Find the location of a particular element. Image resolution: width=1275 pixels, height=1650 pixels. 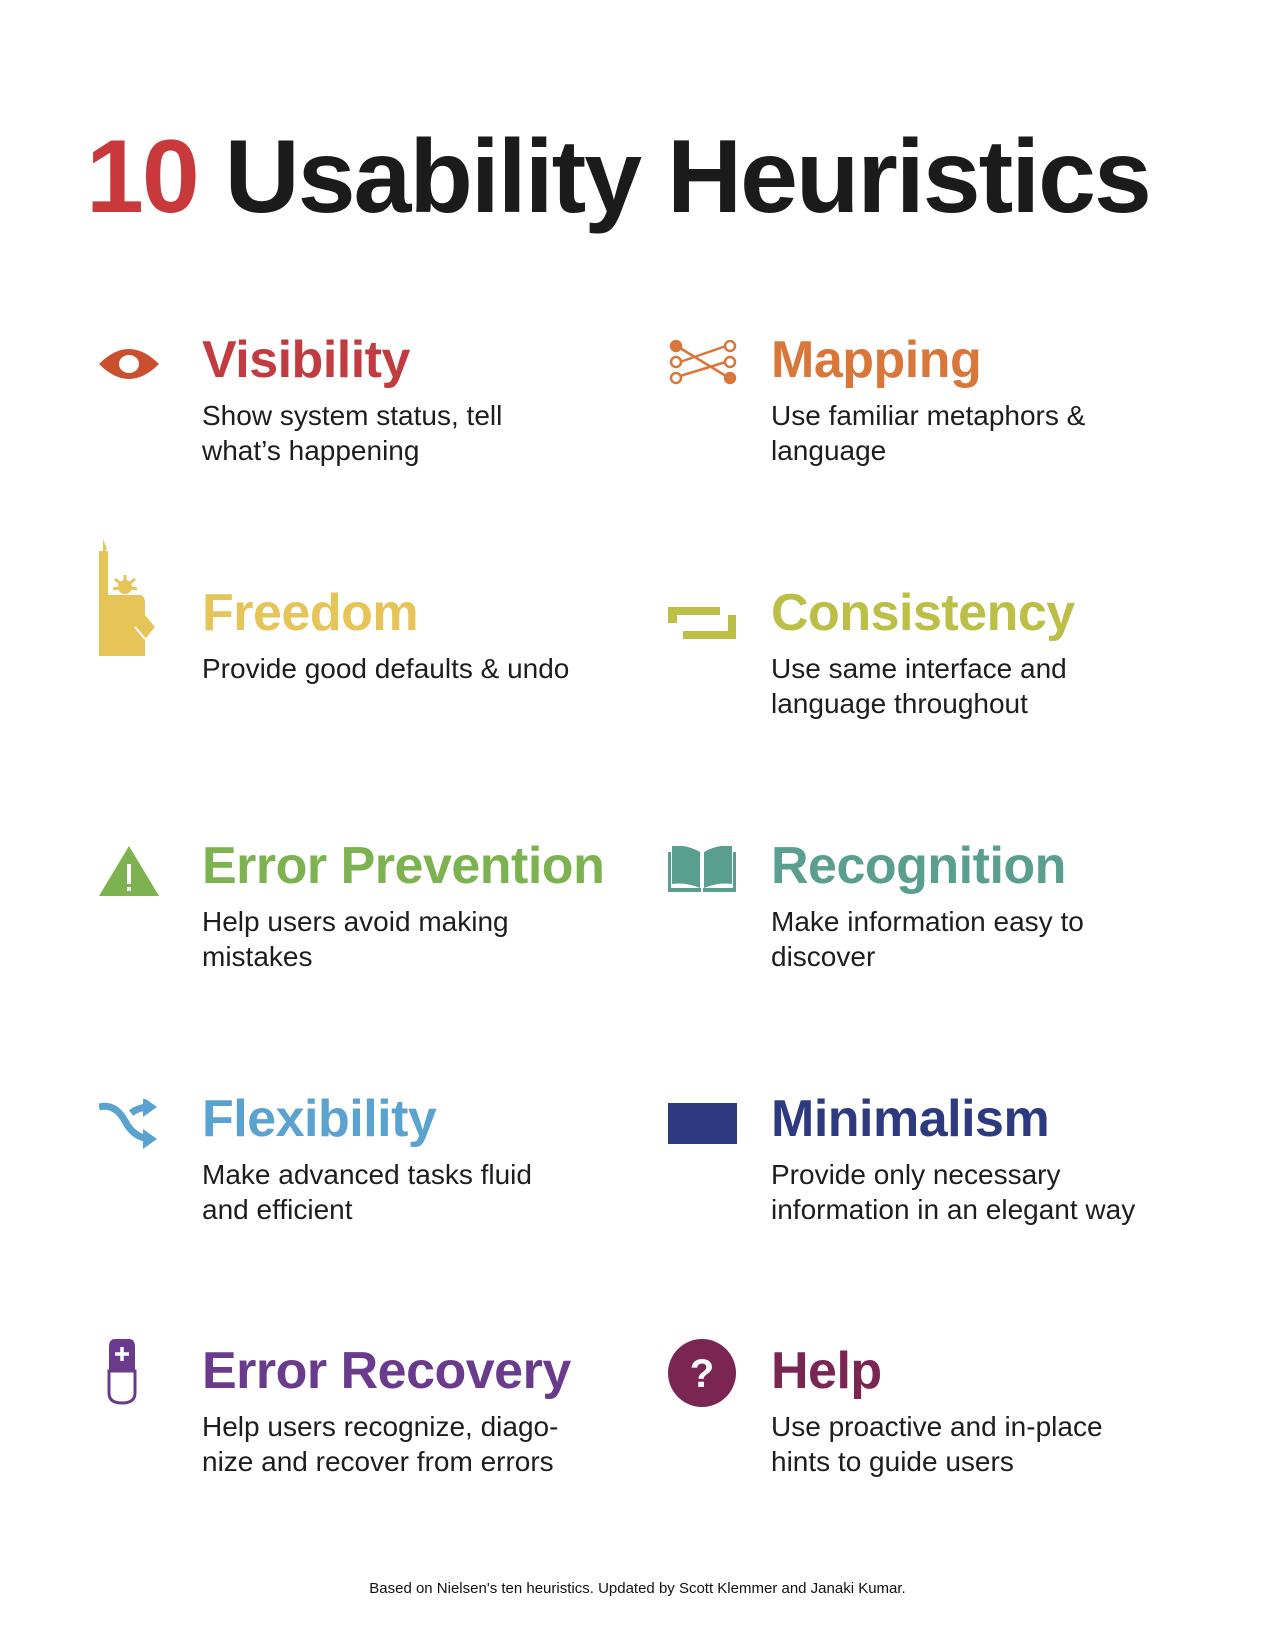

heading: Mapping is located at coordinates (876, 360).